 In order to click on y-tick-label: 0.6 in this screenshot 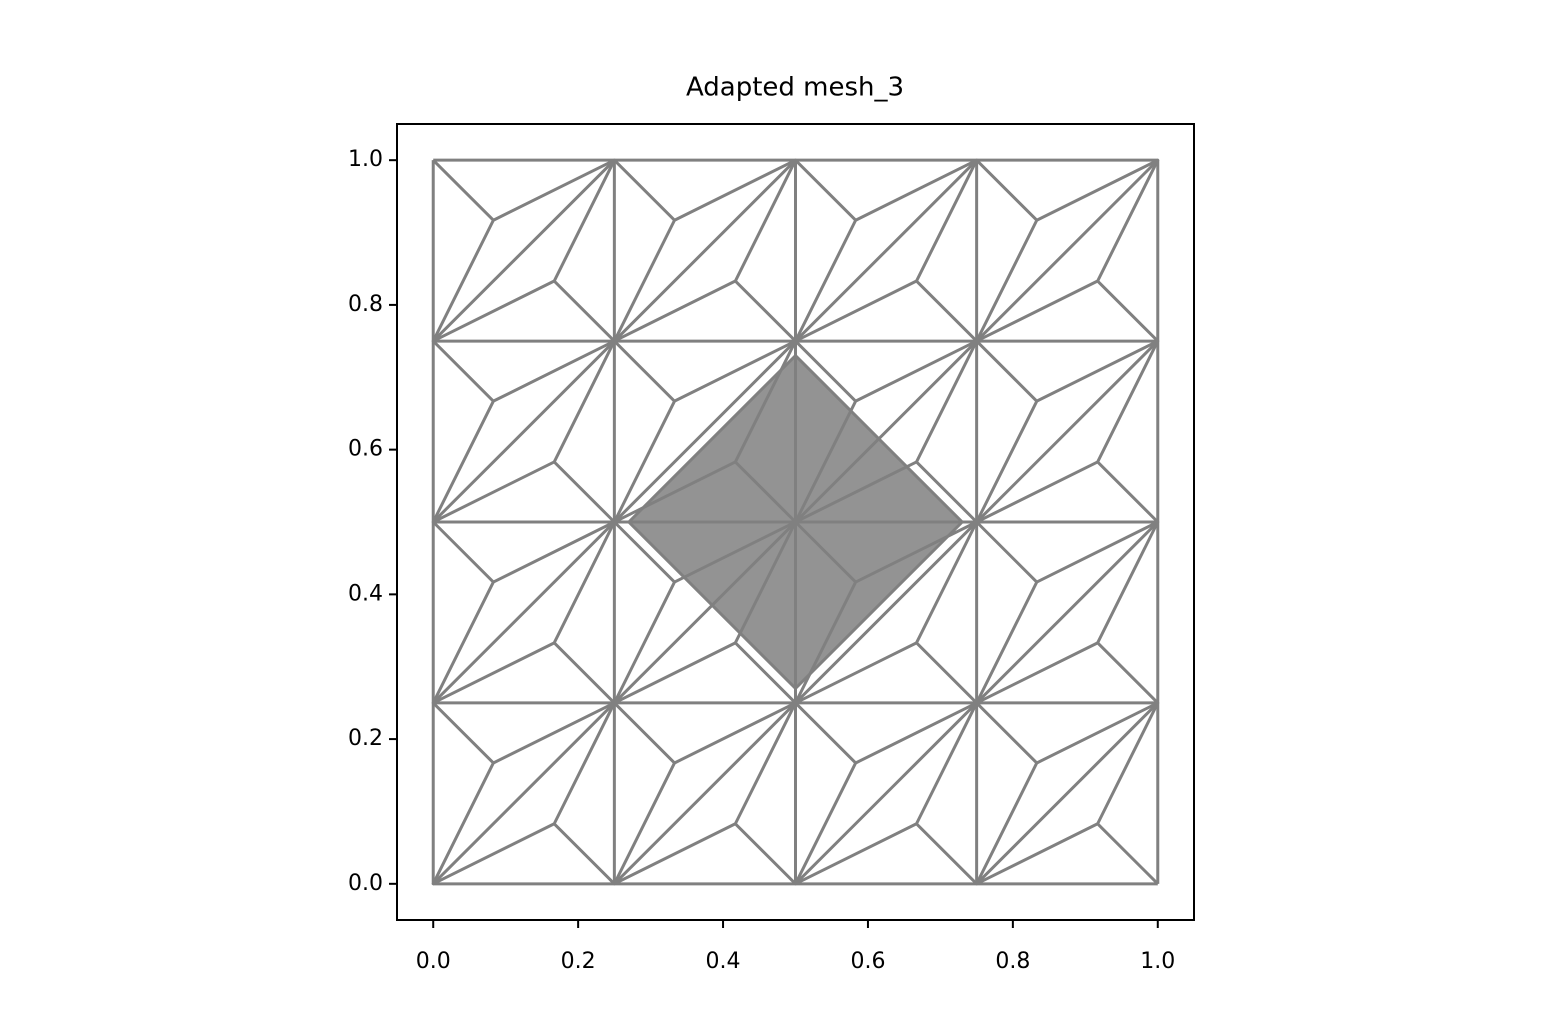, I will do `click(365, 449)`.